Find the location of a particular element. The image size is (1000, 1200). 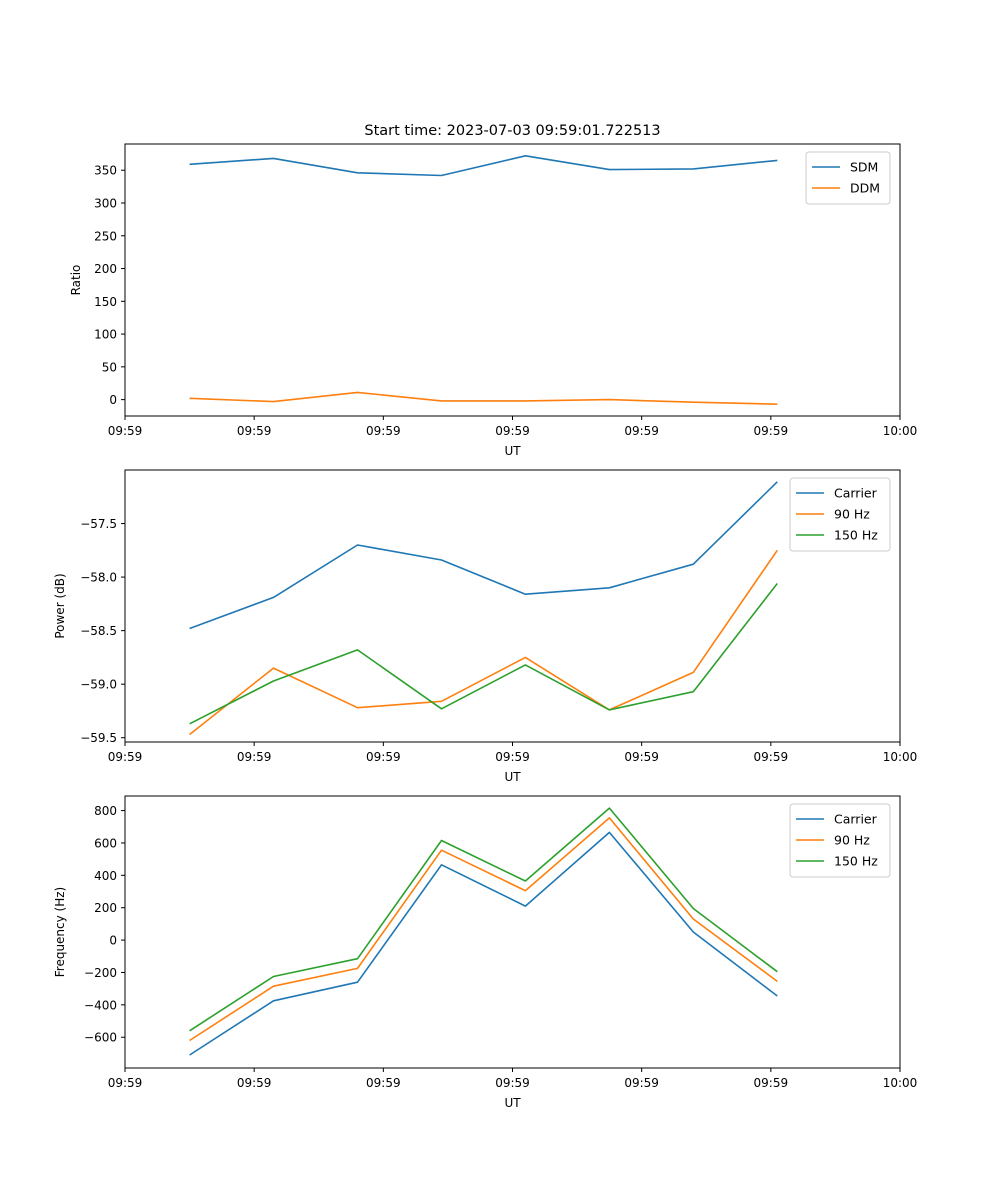

y-tick-label: 600 is located at coordinates (105, 843).